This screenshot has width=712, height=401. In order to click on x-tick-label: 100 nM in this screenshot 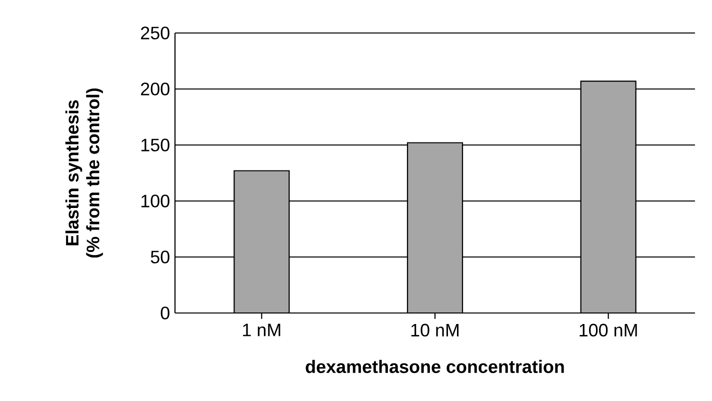, I will do `click(608, 330)`.